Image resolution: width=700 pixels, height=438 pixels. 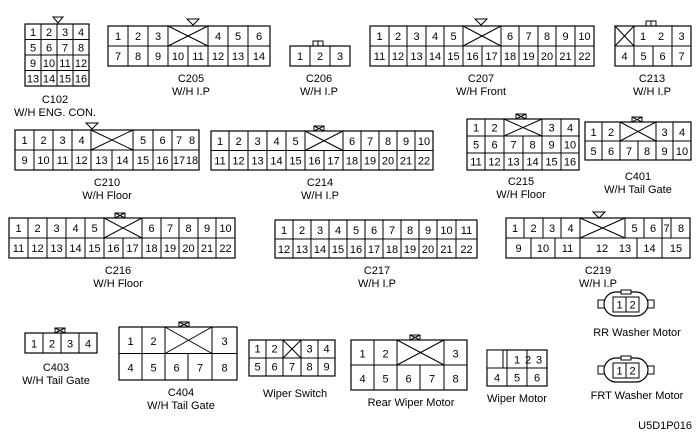 What do you see at coordinates (190, 41) in the screenshot?
I see `connector-c205: 1 2 3 4 5 6 7 8 9 10 11 12 13 14` at bounding box center [190, 41].